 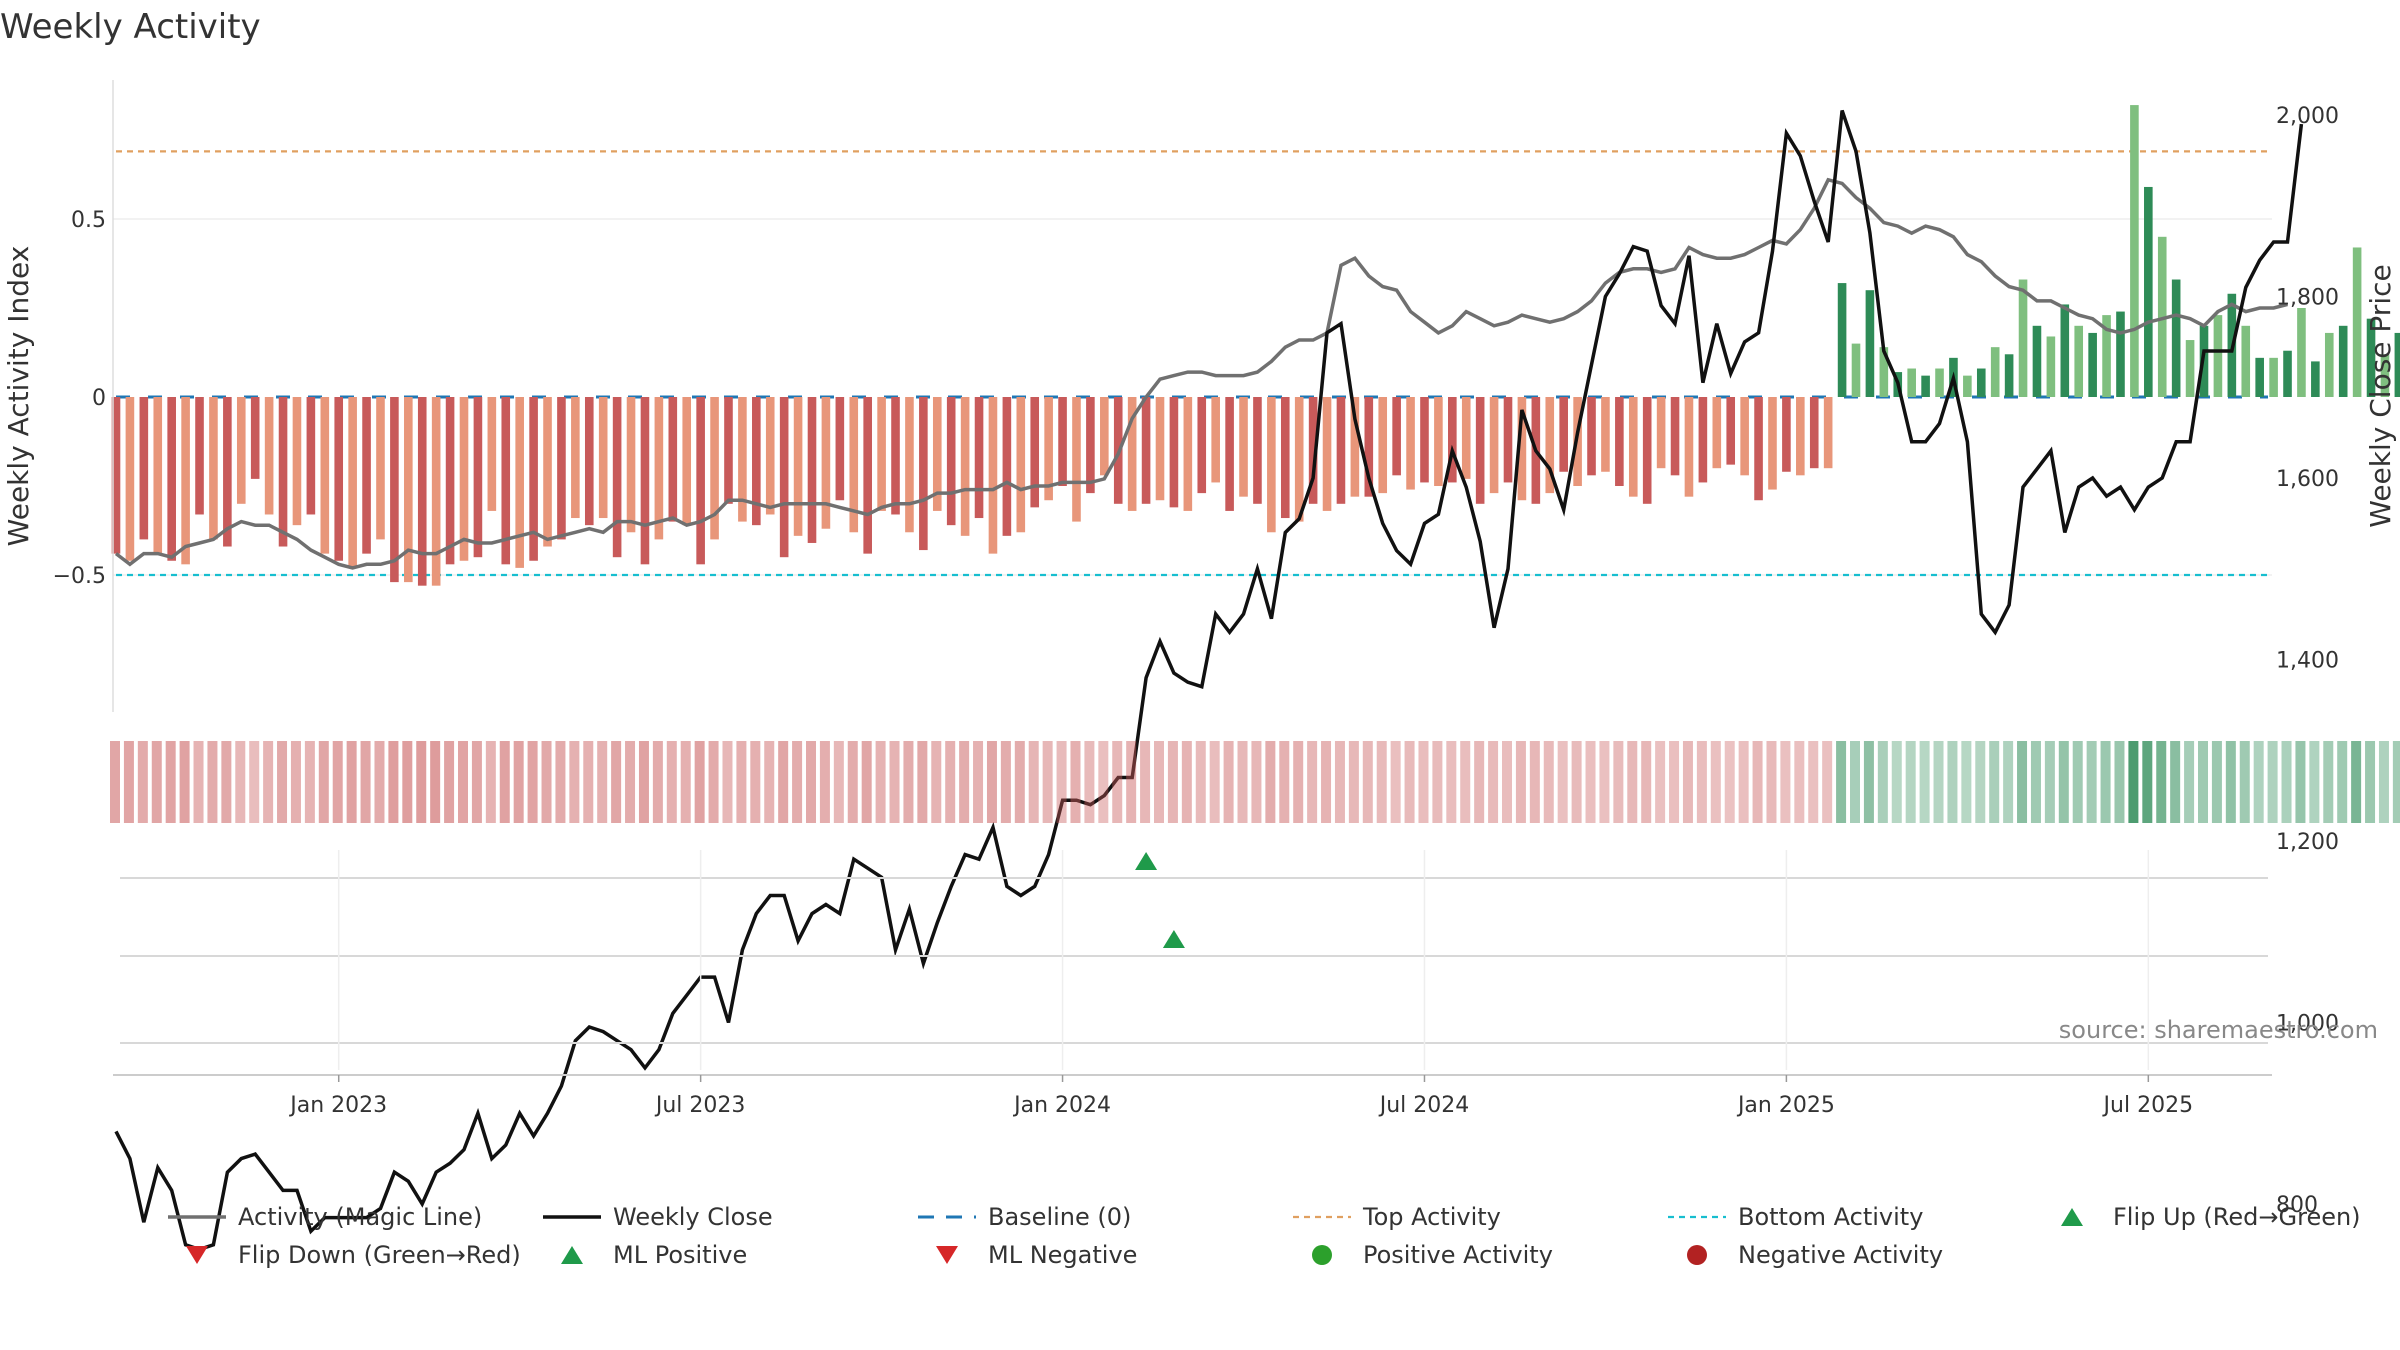 I want to click on legend-item: ML Negative, so click(x=1036, y=1255).